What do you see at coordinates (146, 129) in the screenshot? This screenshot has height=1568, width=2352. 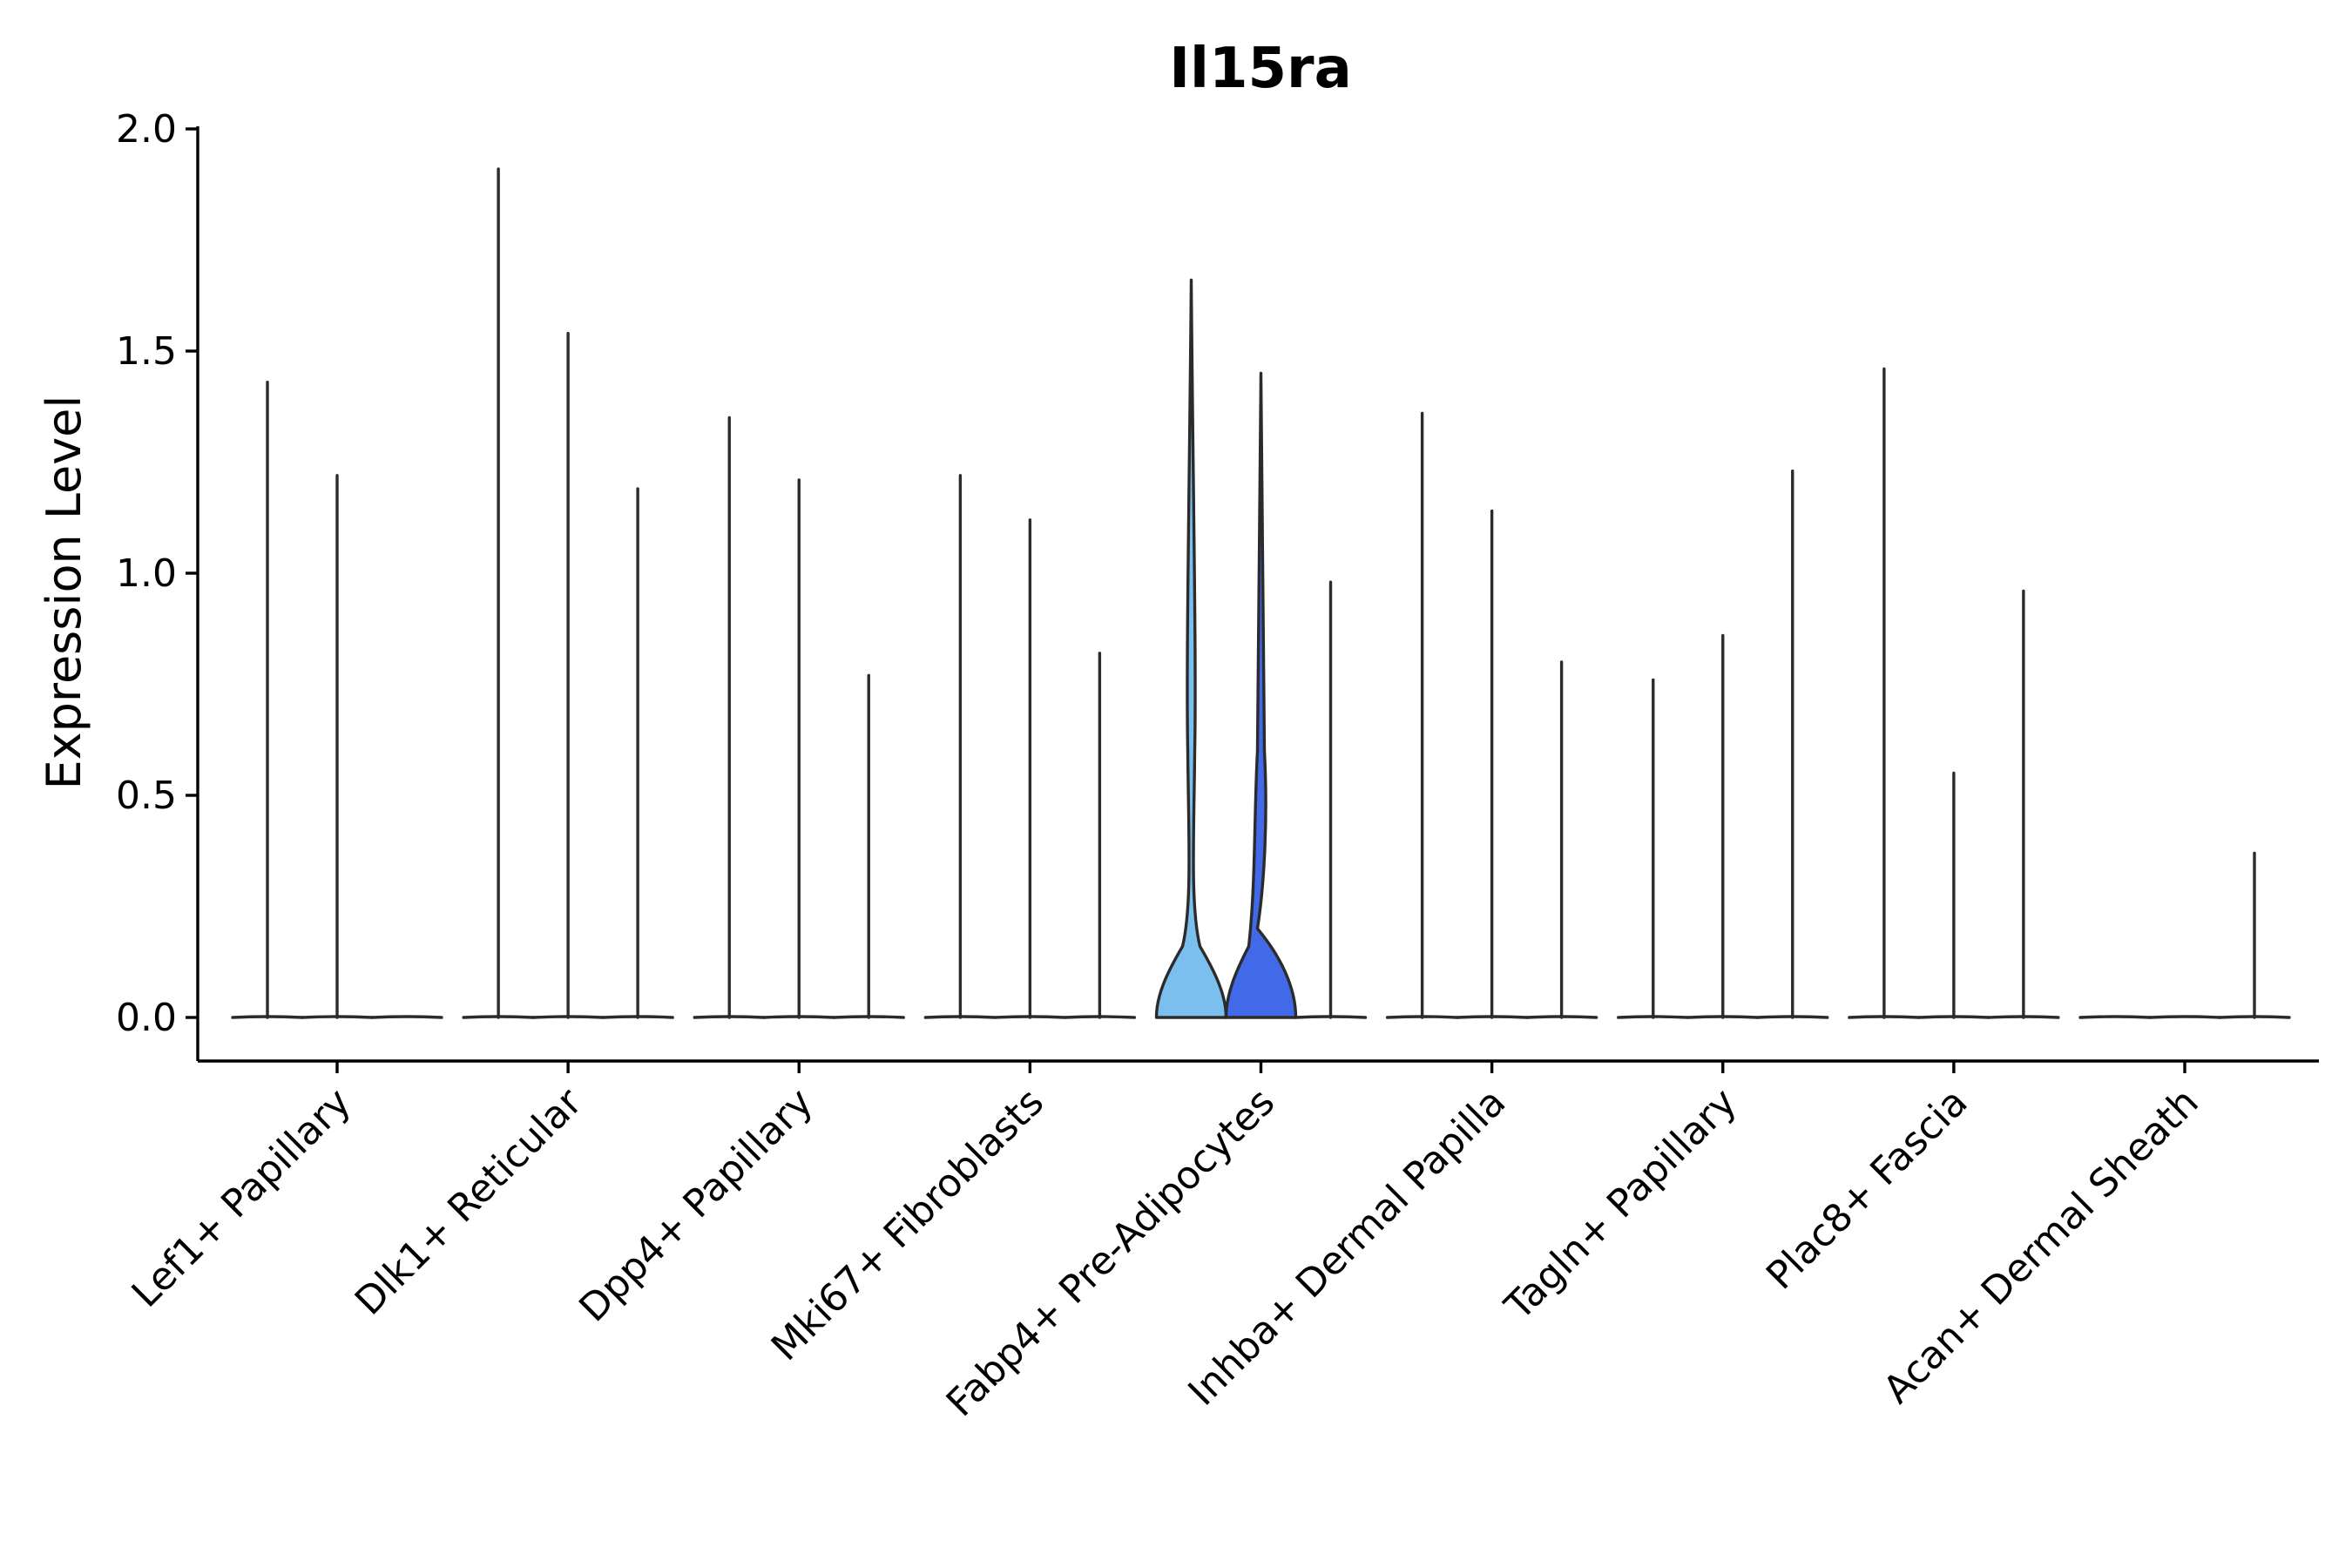 I see `y-tick-label: 2.0` at bounding box center [146, 129].